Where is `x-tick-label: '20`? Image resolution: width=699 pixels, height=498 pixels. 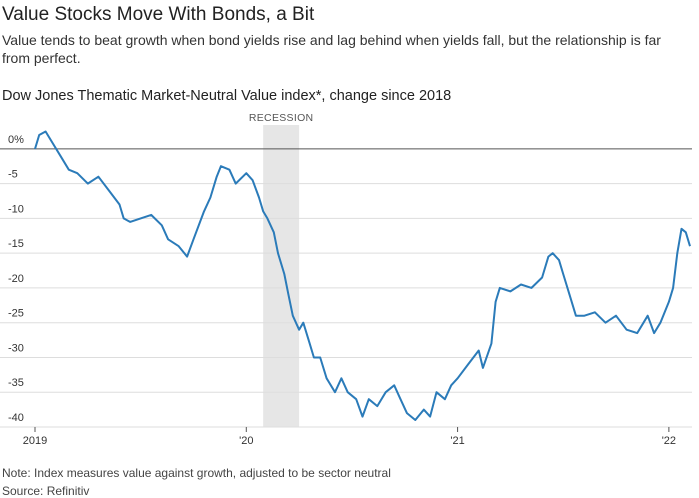 x-tick-label: '20 is located at coordinates (246, 441).